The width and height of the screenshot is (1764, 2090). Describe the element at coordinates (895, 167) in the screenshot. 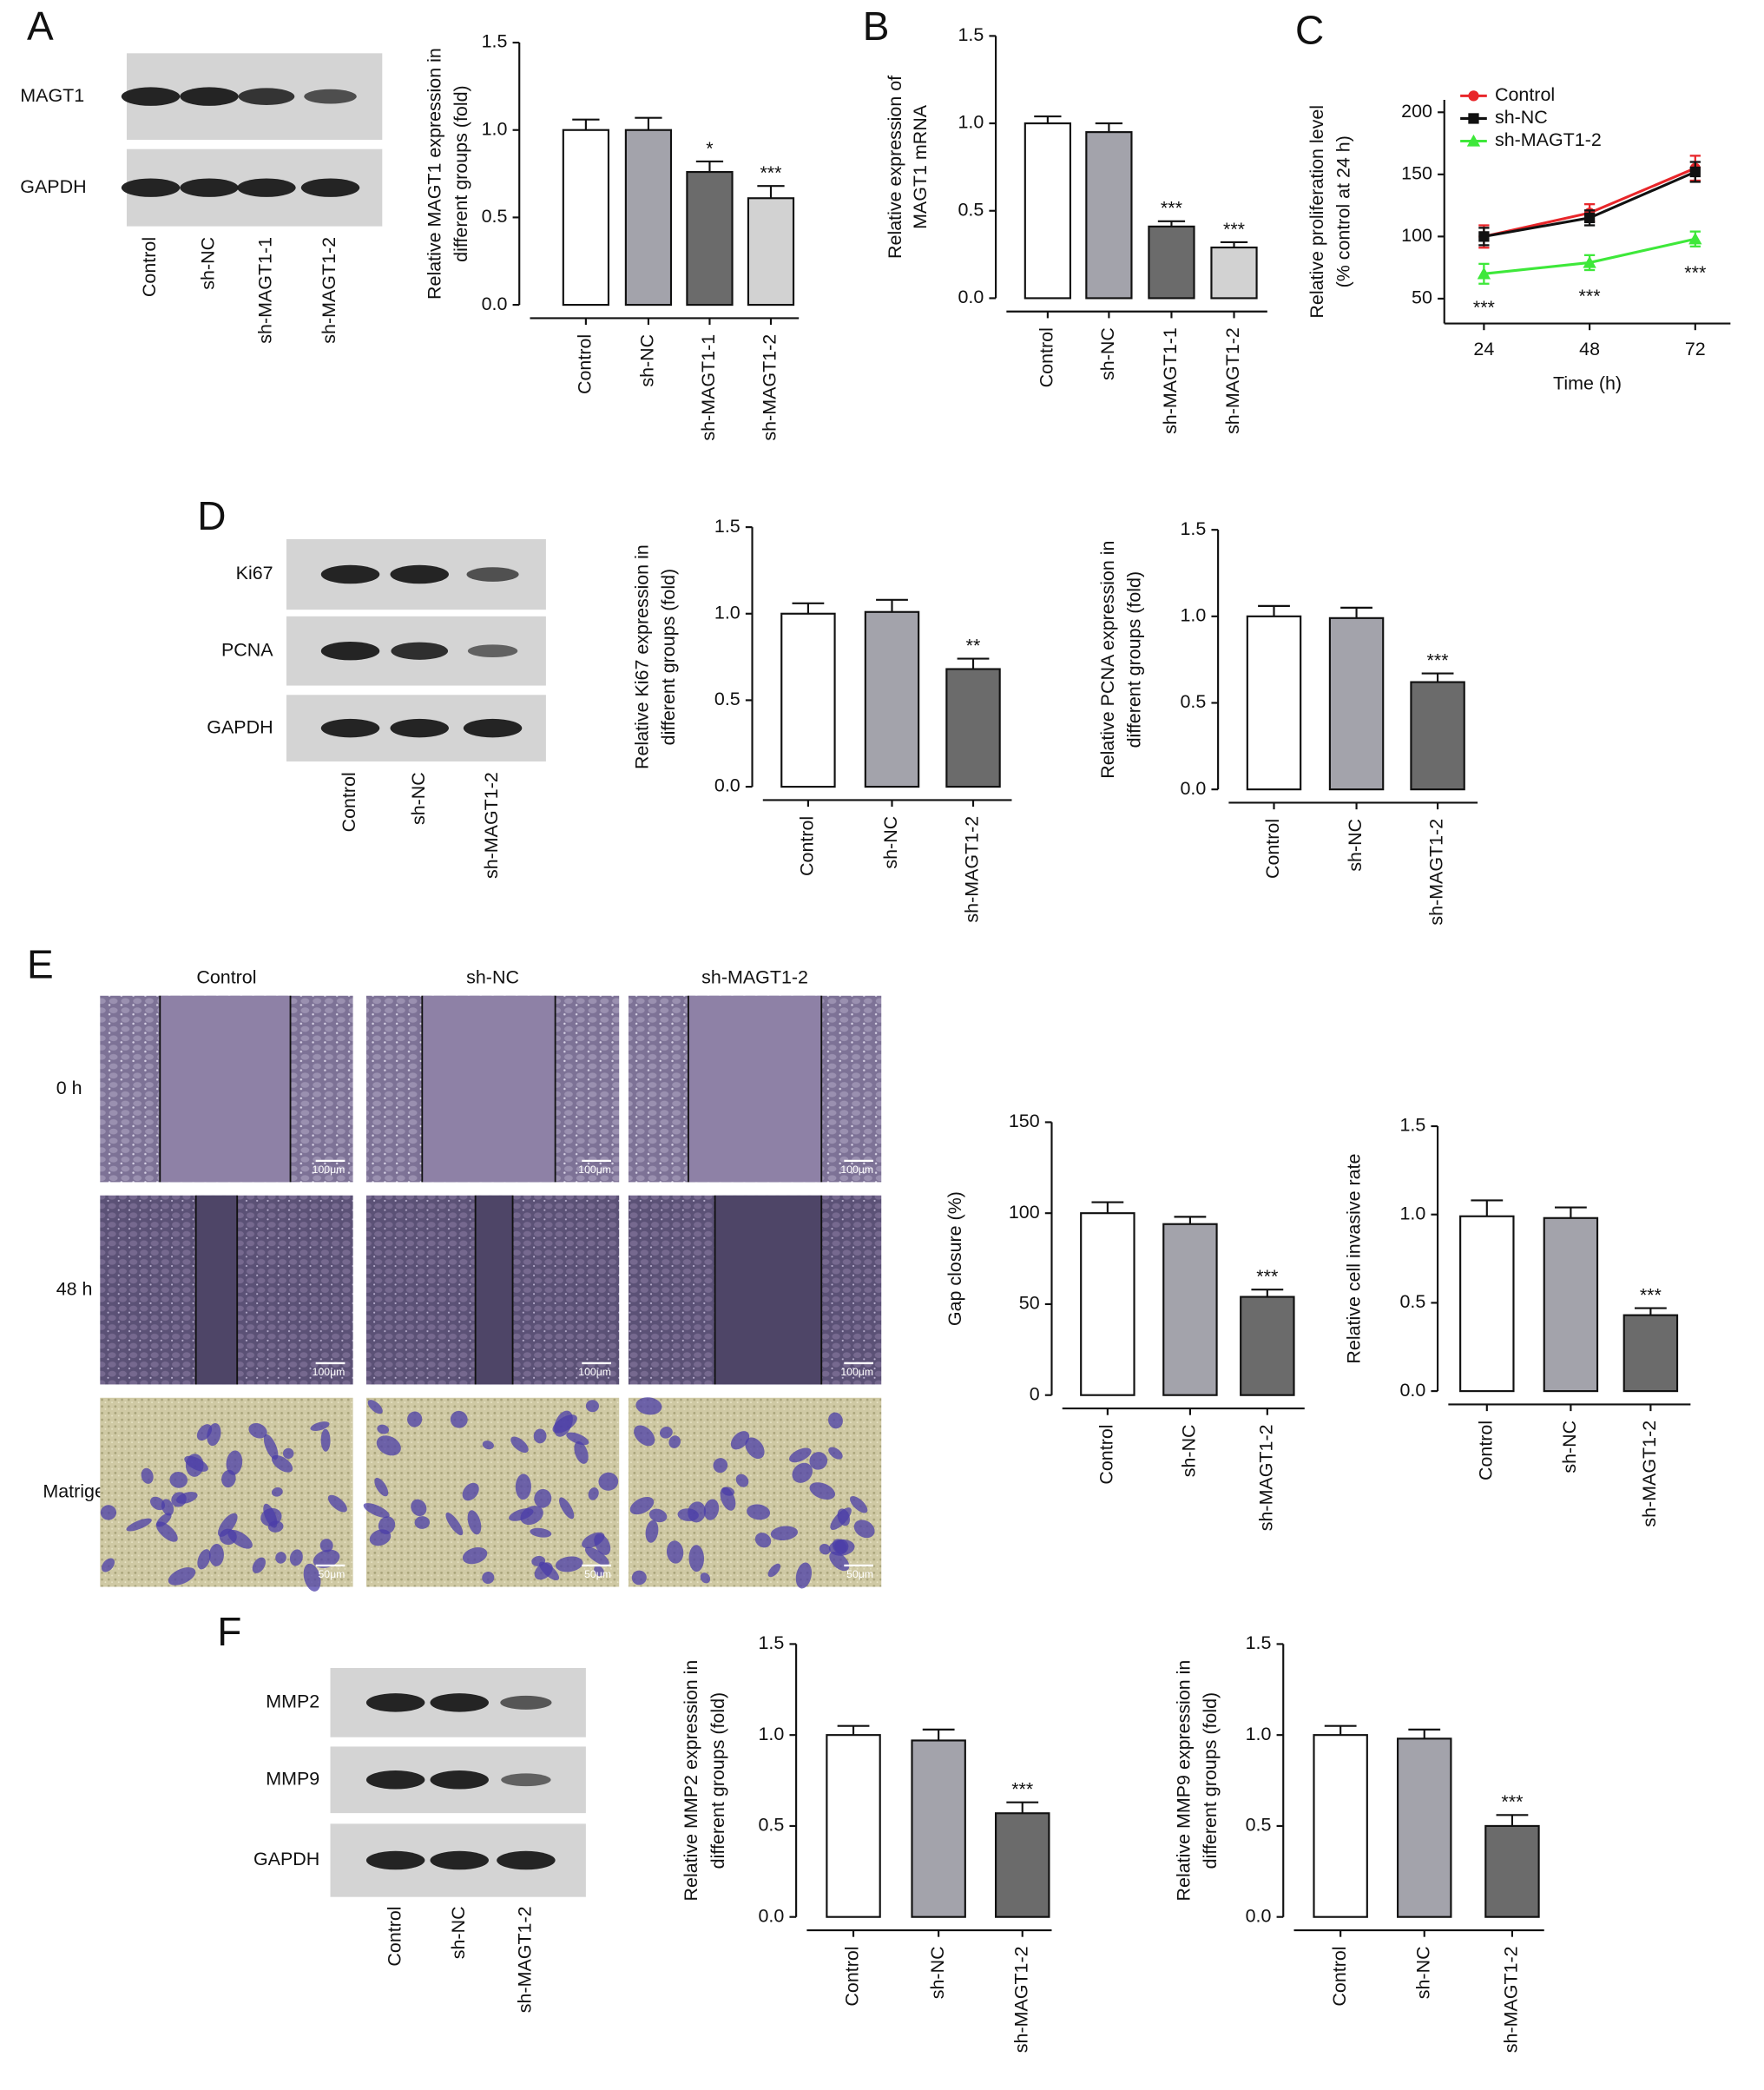

I see `y-axis-label: Relative expression of` at that location.